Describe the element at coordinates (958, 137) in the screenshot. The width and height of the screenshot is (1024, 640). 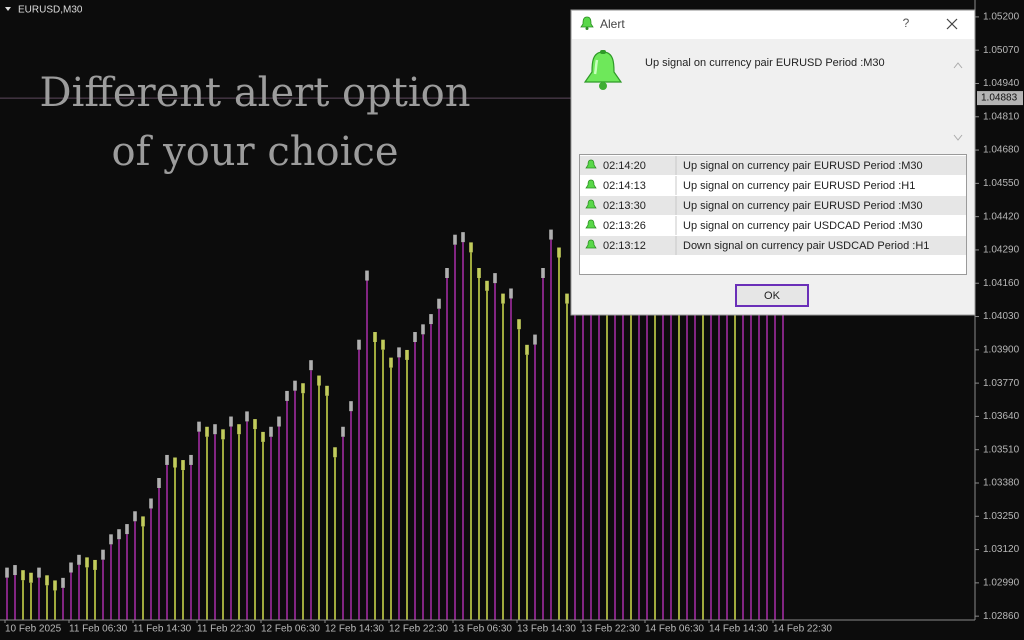
I see `scroll-down` at that location.